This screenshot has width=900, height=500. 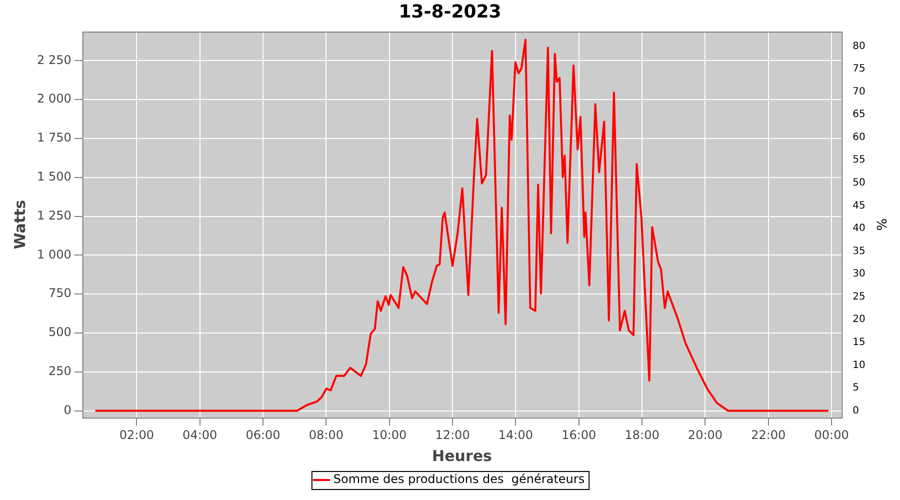 I want to click on y-axis-title: Watts, so click(x=19, y=225).